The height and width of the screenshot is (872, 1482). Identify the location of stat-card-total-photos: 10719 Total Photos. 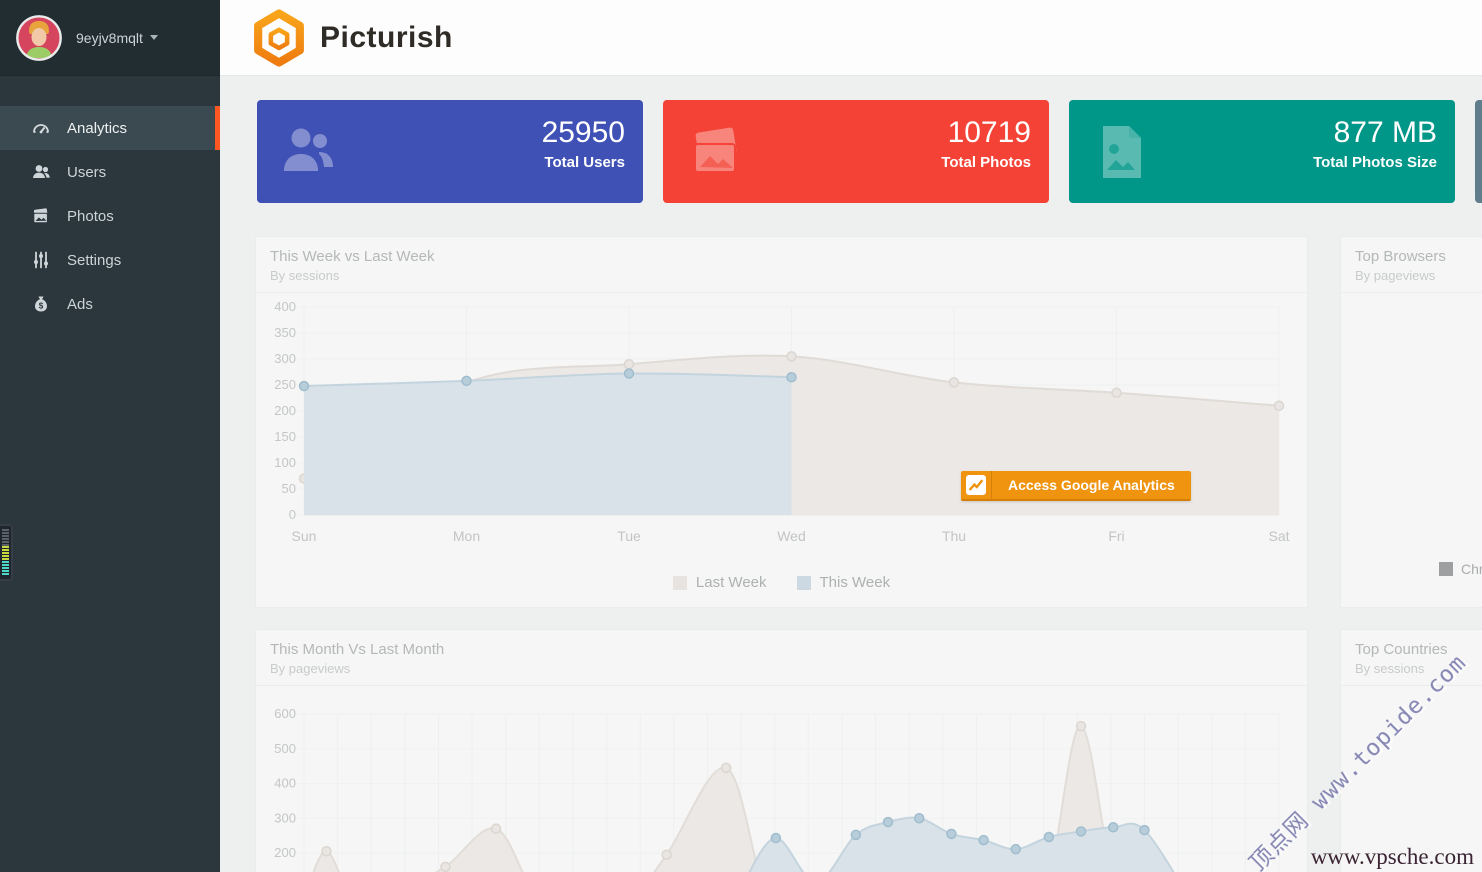
(856, 151).